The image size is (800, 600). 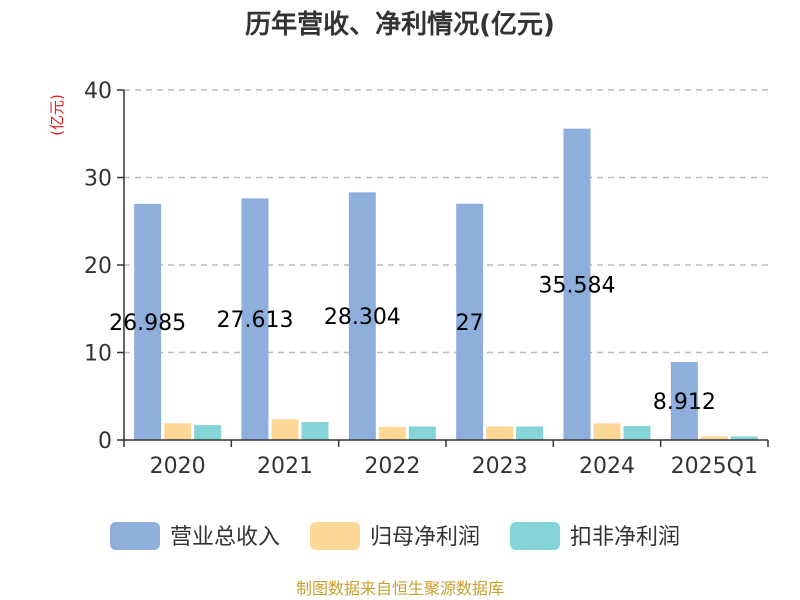 I want to click on chart-title: 历年营收、净利情况(亿元), so click(x=400, y=24).